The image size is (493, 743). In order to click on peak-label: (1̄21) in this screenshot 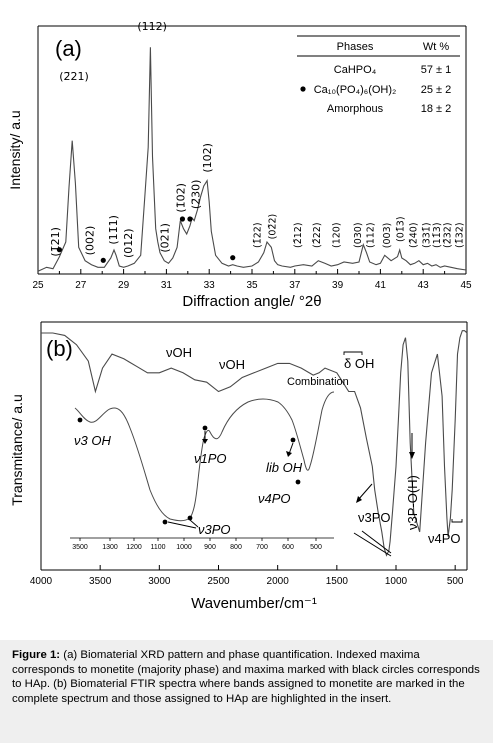, I will do `click(55, 242)`.